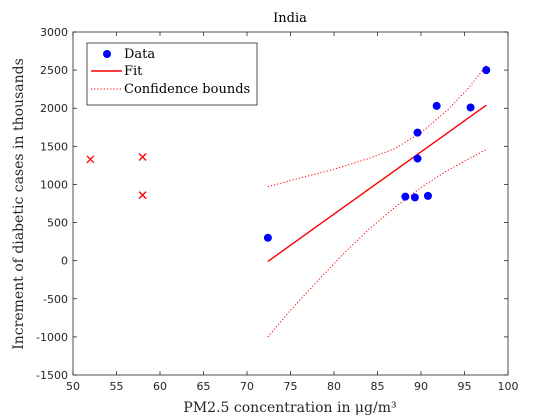 The image size is (560, 420). I want to click on x-tick-label: 75, so click(291, 386).